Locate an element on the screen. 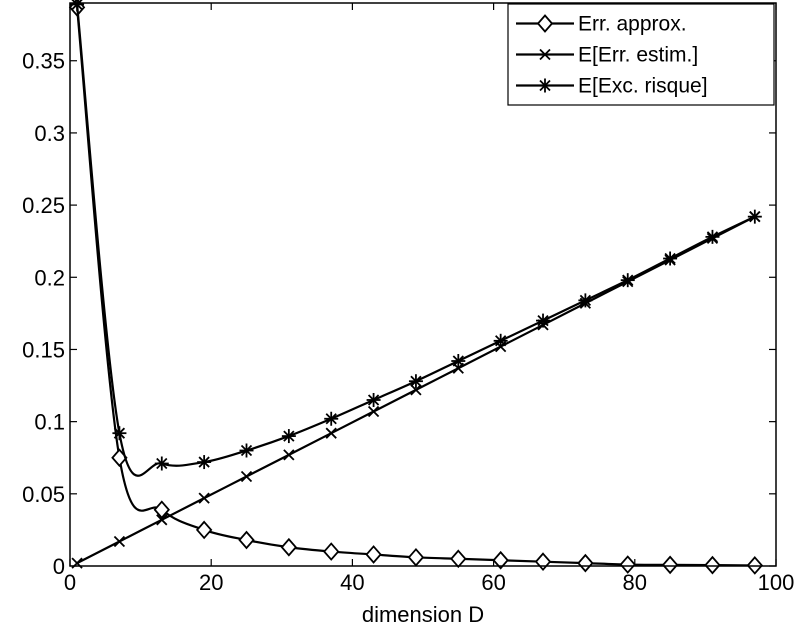 This screenshot has width=802, height=632. legend: Err. approx. E[Err. estim.] E[Exc. risque] is located at coordinates (641, 54).